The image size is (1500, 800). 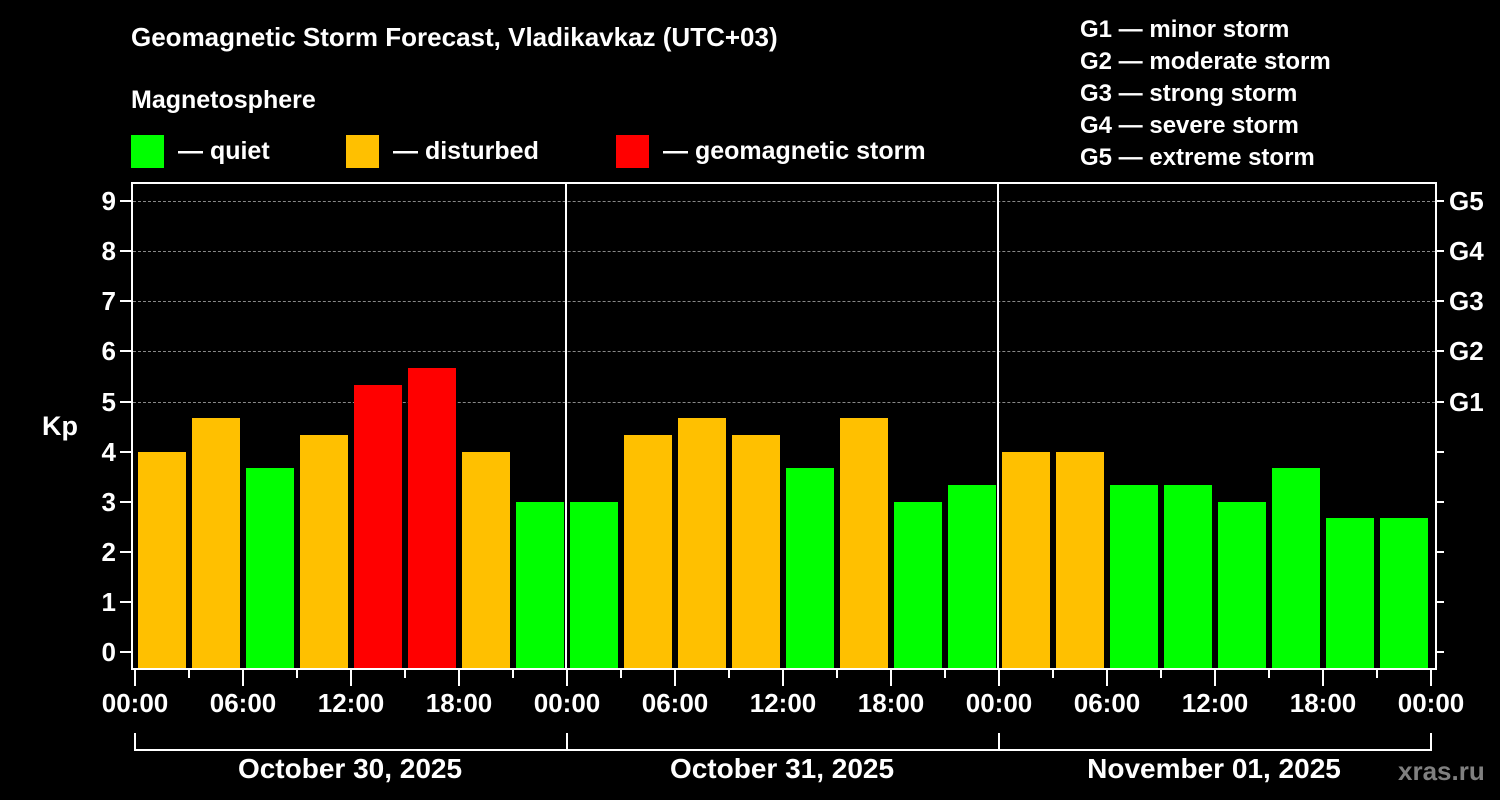 What do you see at coordinates (108, 251) in the screenshot?
I see `y-tick-label: 8` at bounding box center [108, 251].